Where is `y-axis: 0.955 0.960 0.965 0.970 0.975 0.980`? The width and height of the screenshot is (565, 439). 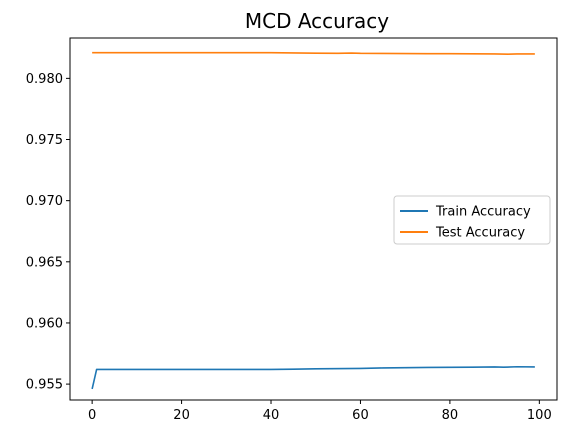 y-axis: 0.955 0.960 0.965 0.970 0.975 0.980 is located at coordinates (48, 232).